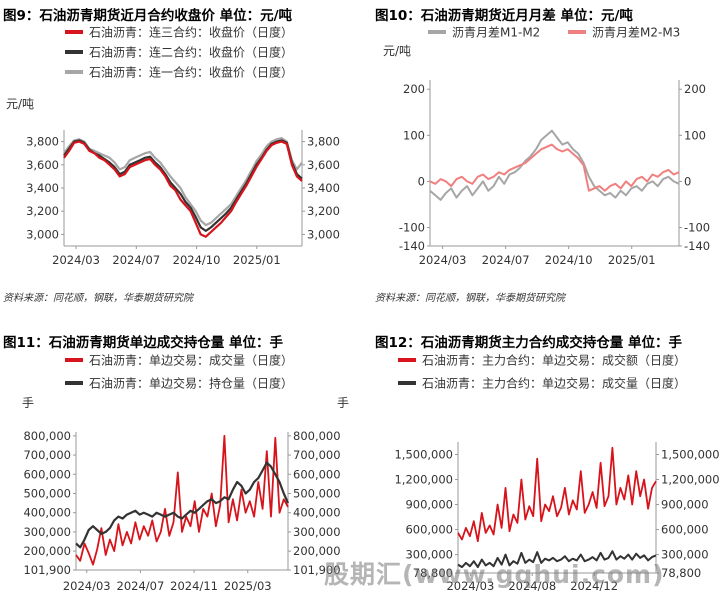 This screenshot has width=727, height=600. What do you see at coordinates (42, 211) in the screenshot?
I see `y-tick-label-left: 3,200` at bounding box center [42, 211].